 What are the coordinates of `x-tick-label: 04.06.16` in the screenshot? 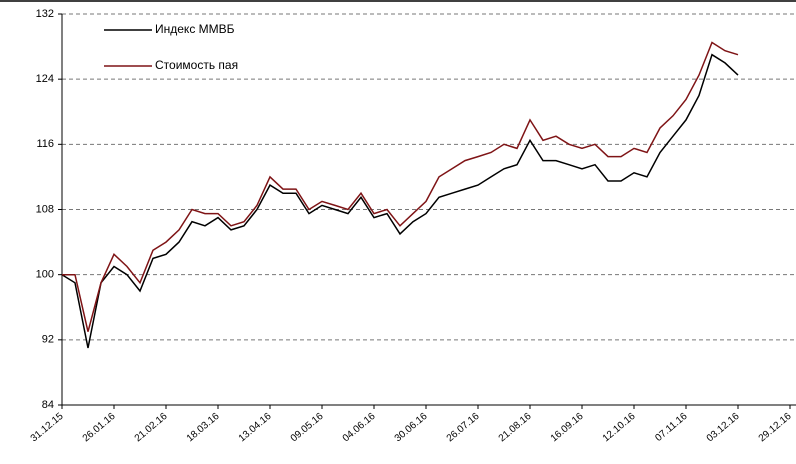 It's located at (359, 428).